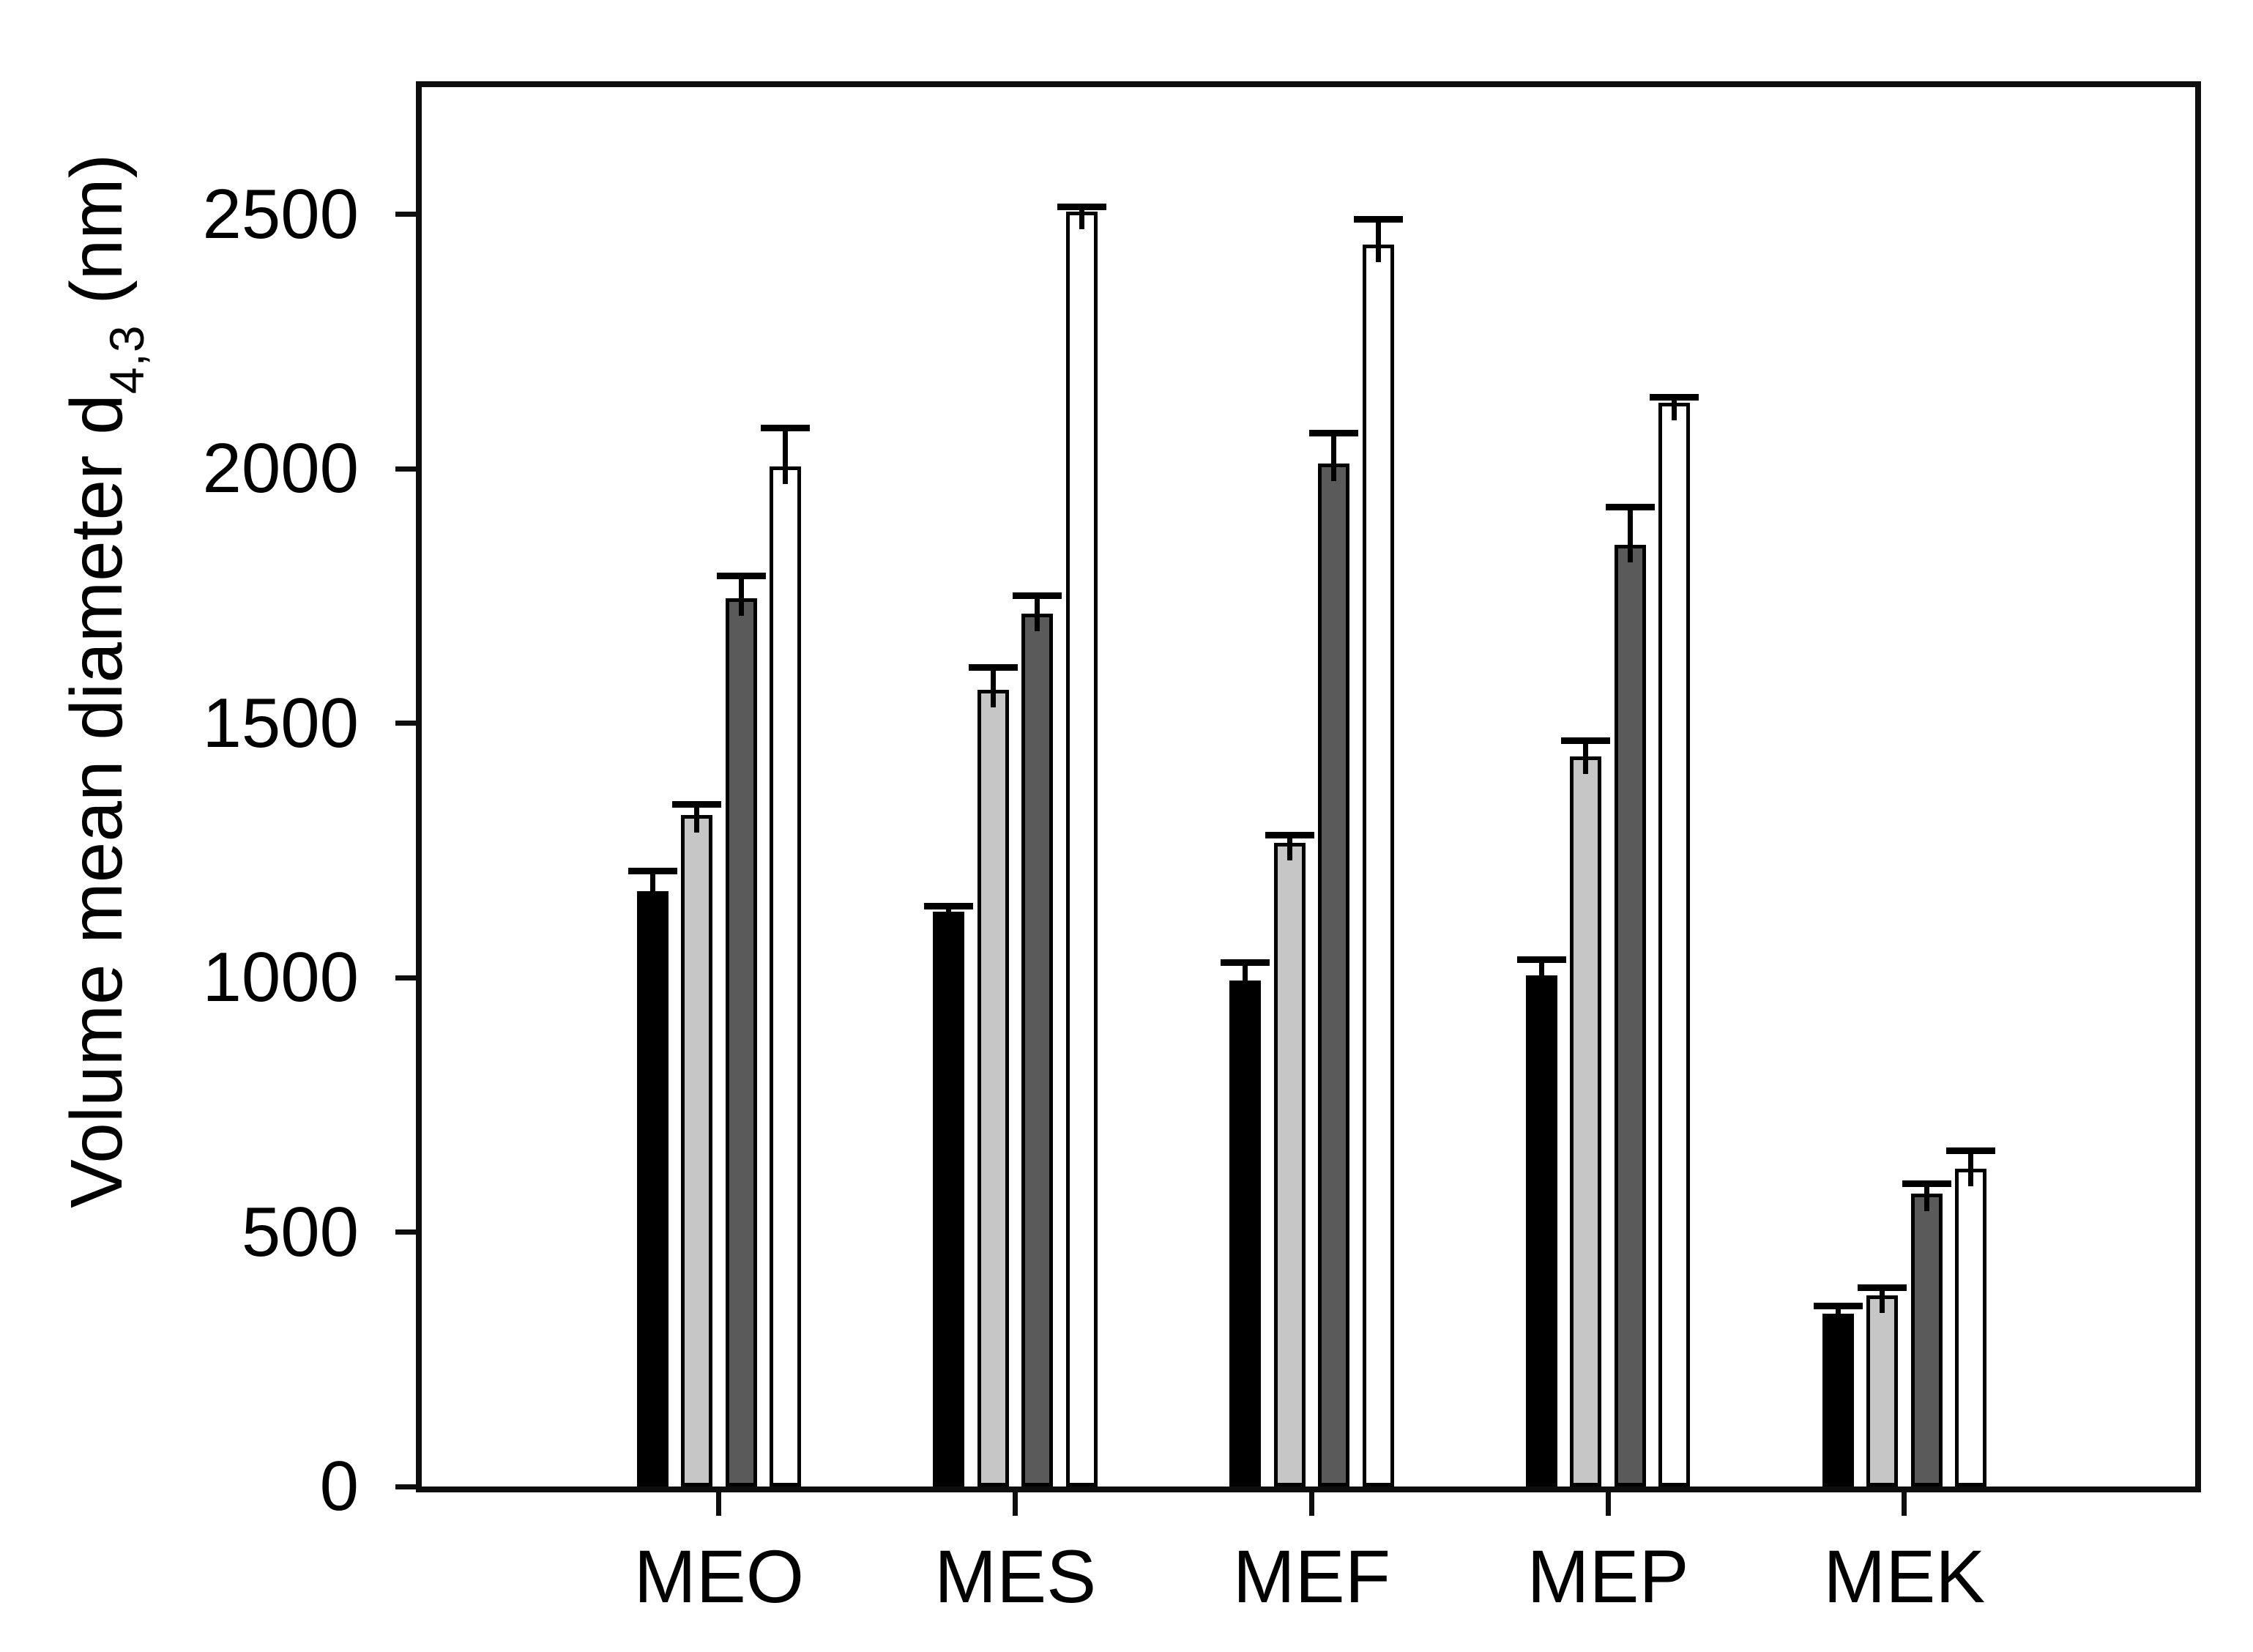 The width and height of the screenshot is (2253, 1652). What do you see at coordinates (1971, 1327) in the screenshot?
I see `bar-MEK-white` at bounding box center [1971, 1327].